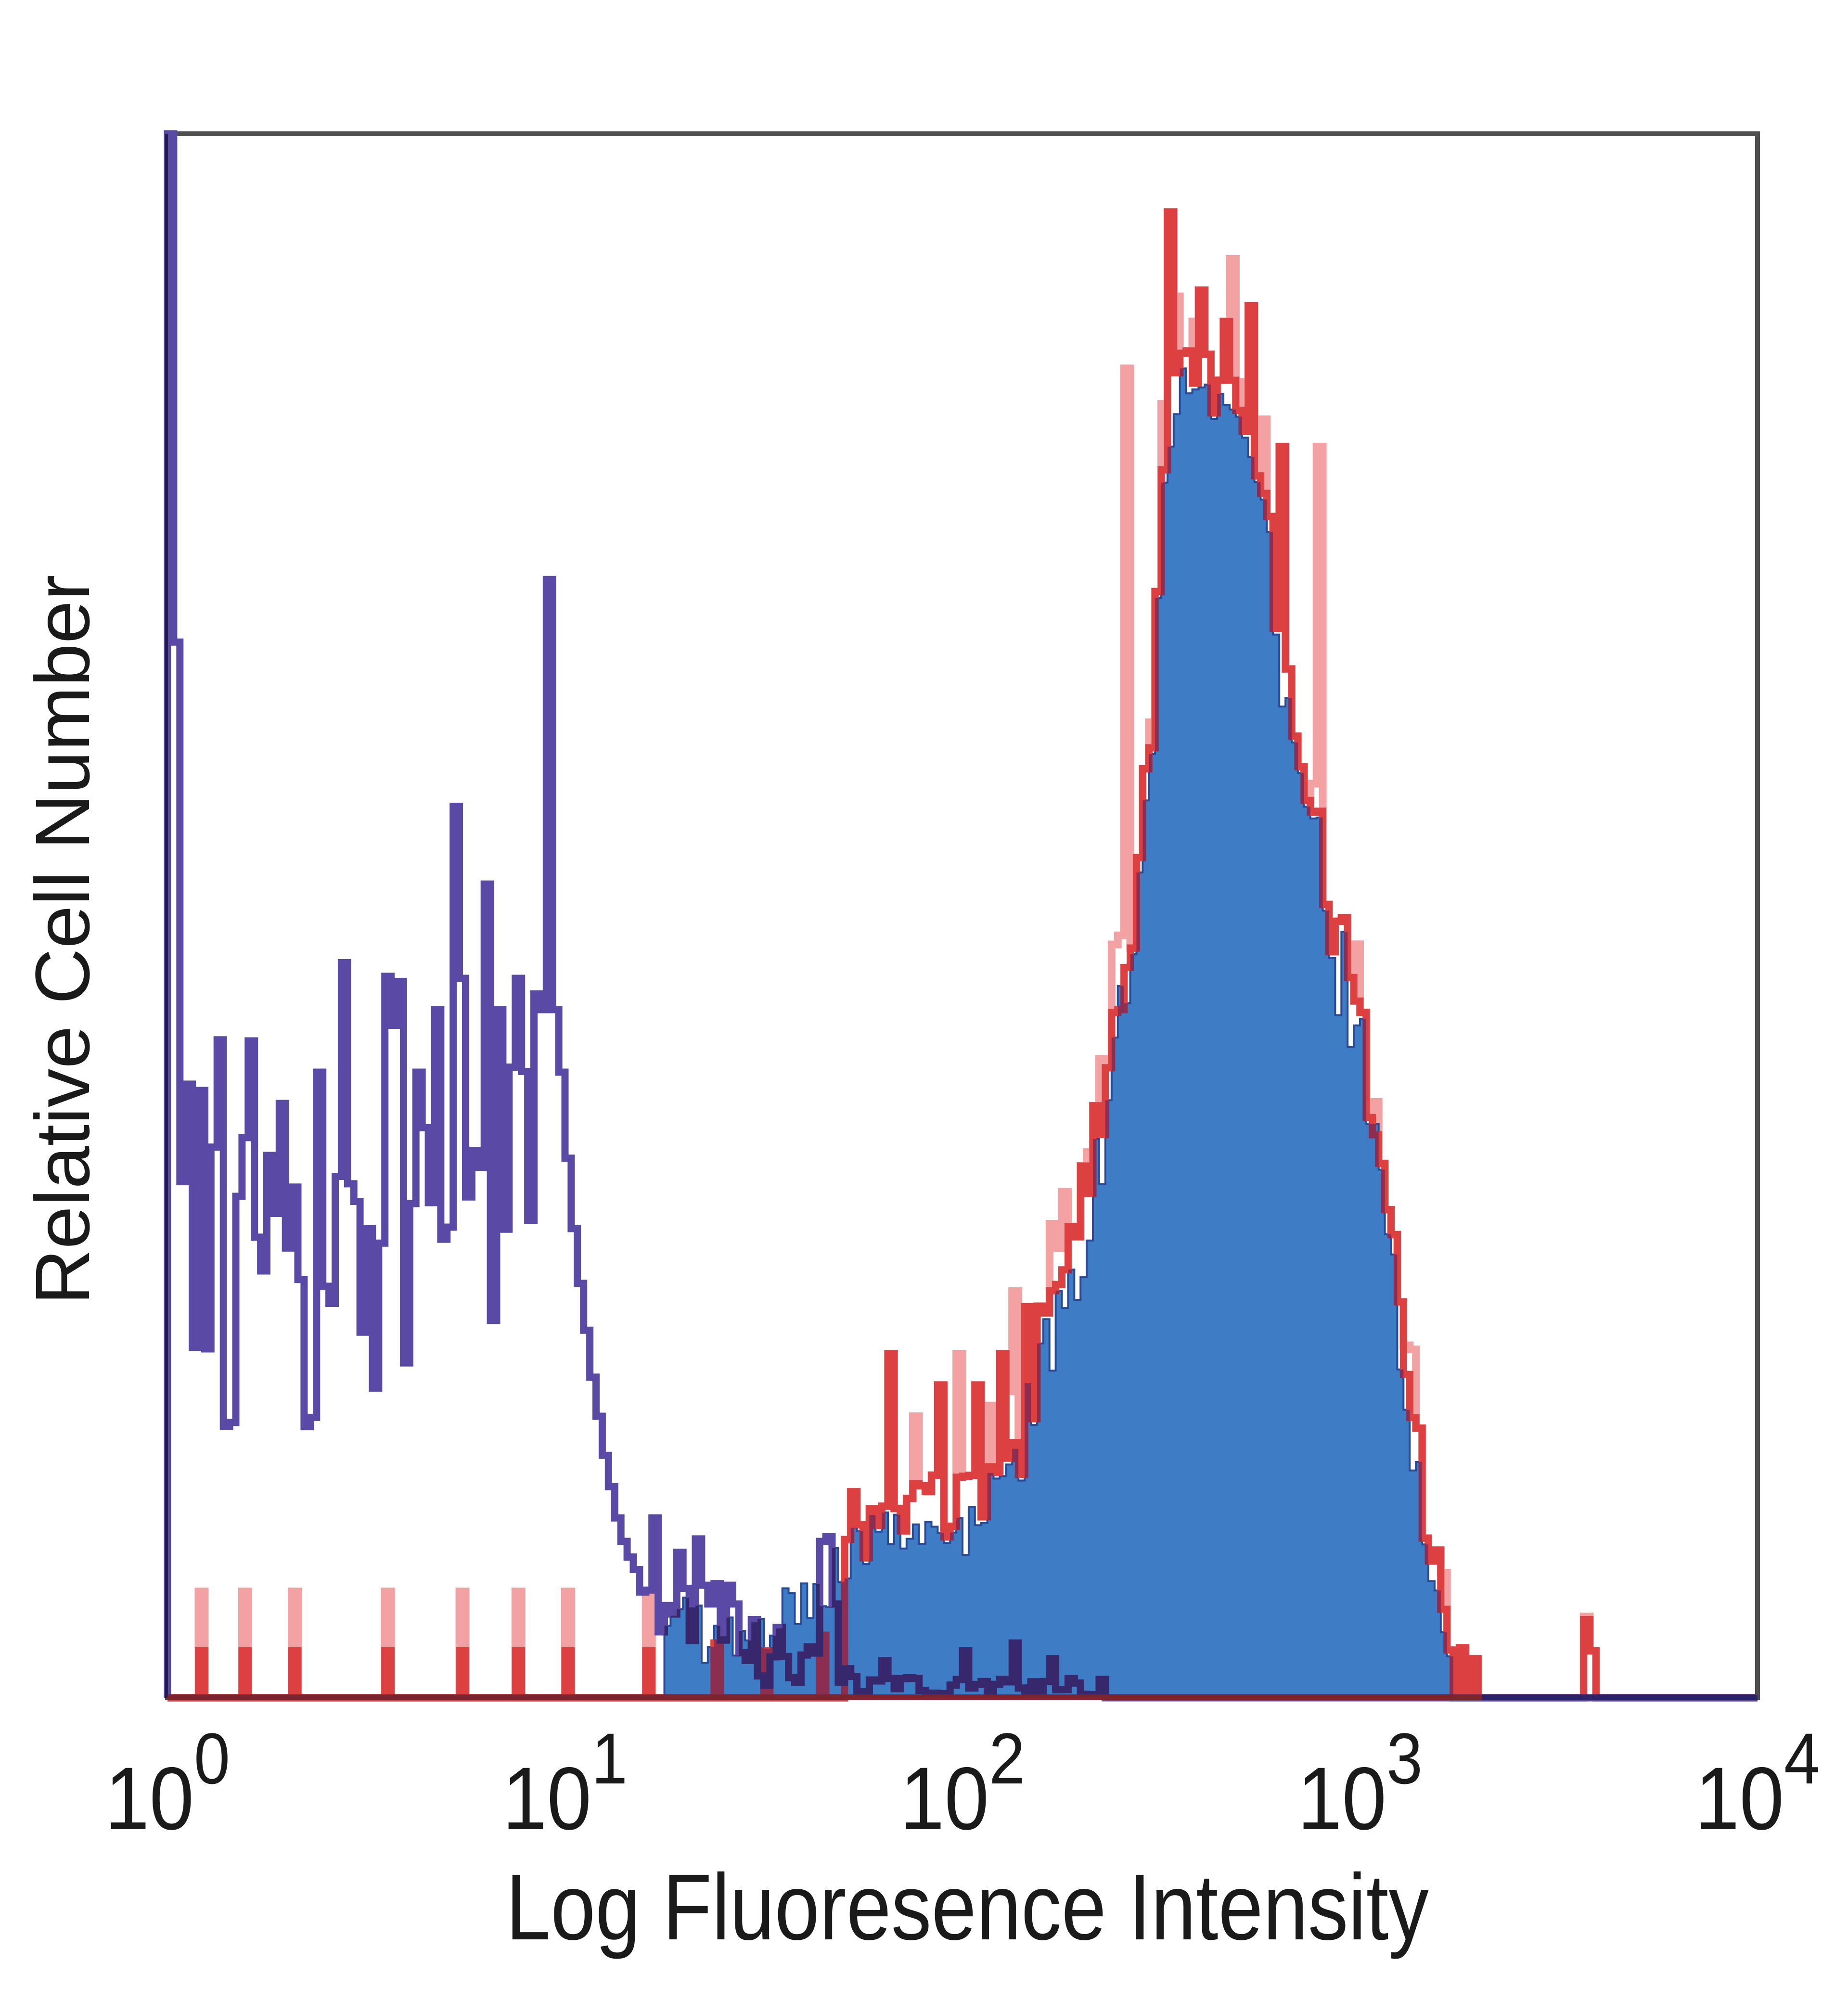 This screenshot has height=2000, width=1848. Describe the element at coordinates (62, 940) in the screenshot. I see `svg-text: Relative Cell Number` at that location.